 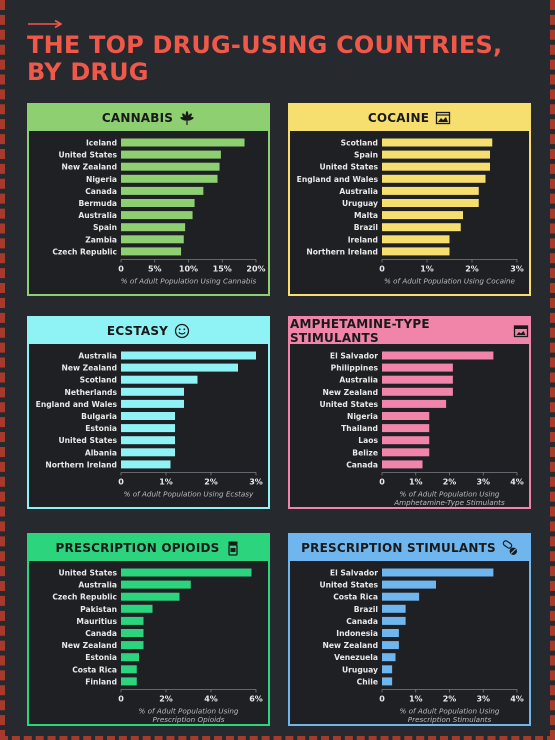 What do you see at coordinates (189, 493) in the screenshot?
I see `x-axis-title: % of Adult Population Using Ecstasy` at bounding box center [189, 493].